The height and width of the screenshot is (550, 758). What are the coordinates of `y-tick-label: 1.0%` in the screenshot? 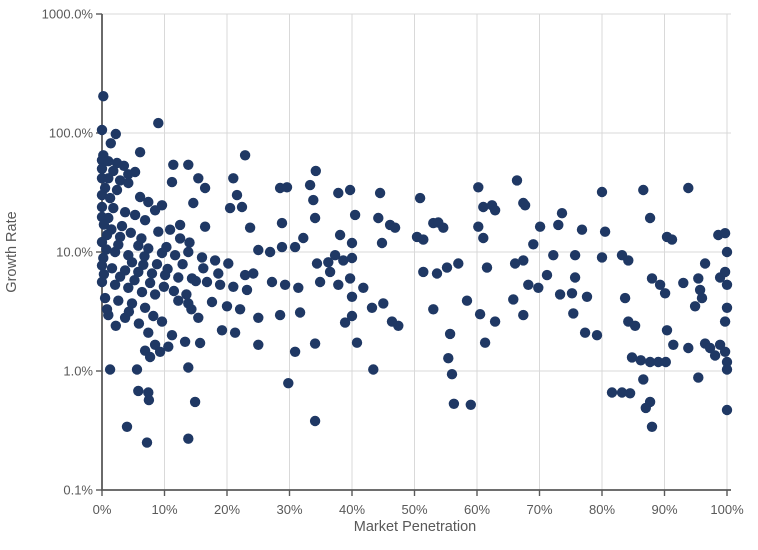 It's located at (78, 371).